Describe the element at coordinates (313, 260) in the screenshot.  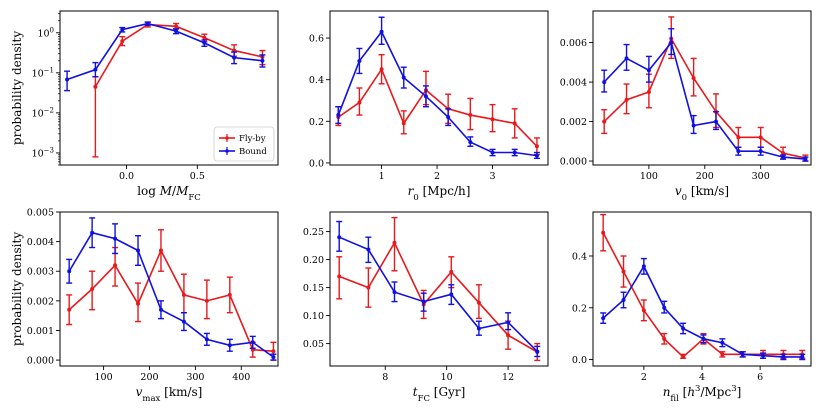
I see `y-tick-label: 0.20` at that location.